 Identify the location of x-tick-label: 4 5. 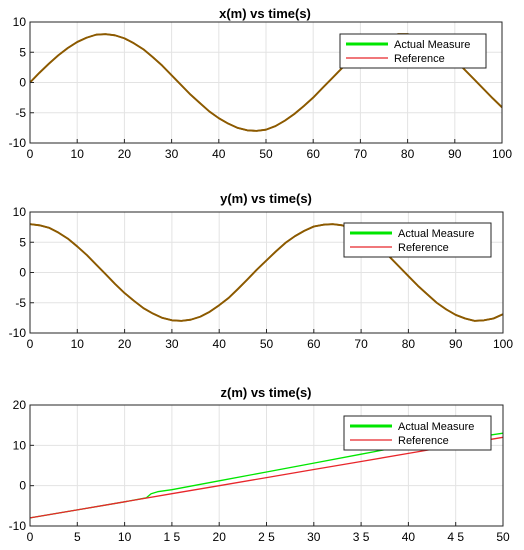
(455, 537).